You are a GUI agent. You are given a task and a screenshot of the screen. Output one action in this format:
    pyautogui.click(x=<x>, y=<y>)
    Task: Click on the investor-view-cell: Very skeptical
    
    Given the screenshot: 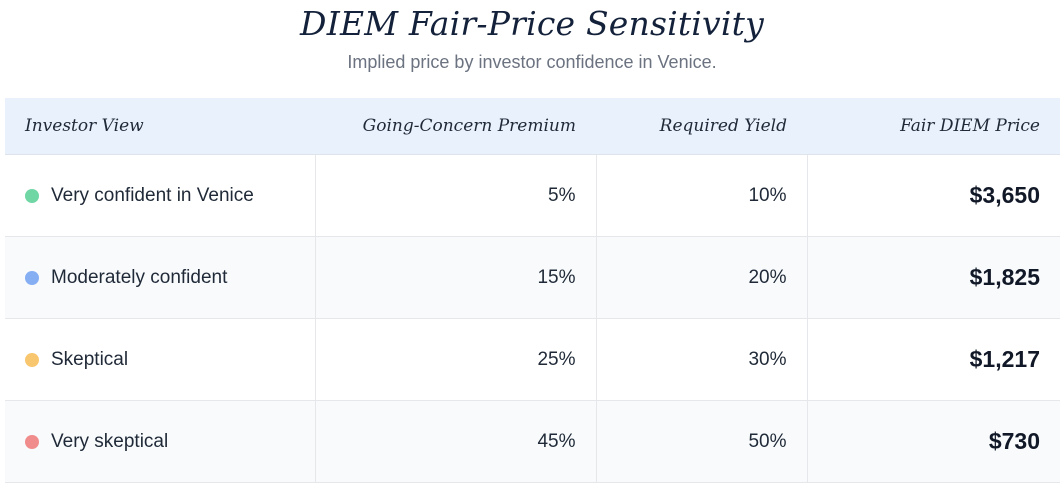 What is the action you would take?
    pyautogui.click(x=160, y=441)
    